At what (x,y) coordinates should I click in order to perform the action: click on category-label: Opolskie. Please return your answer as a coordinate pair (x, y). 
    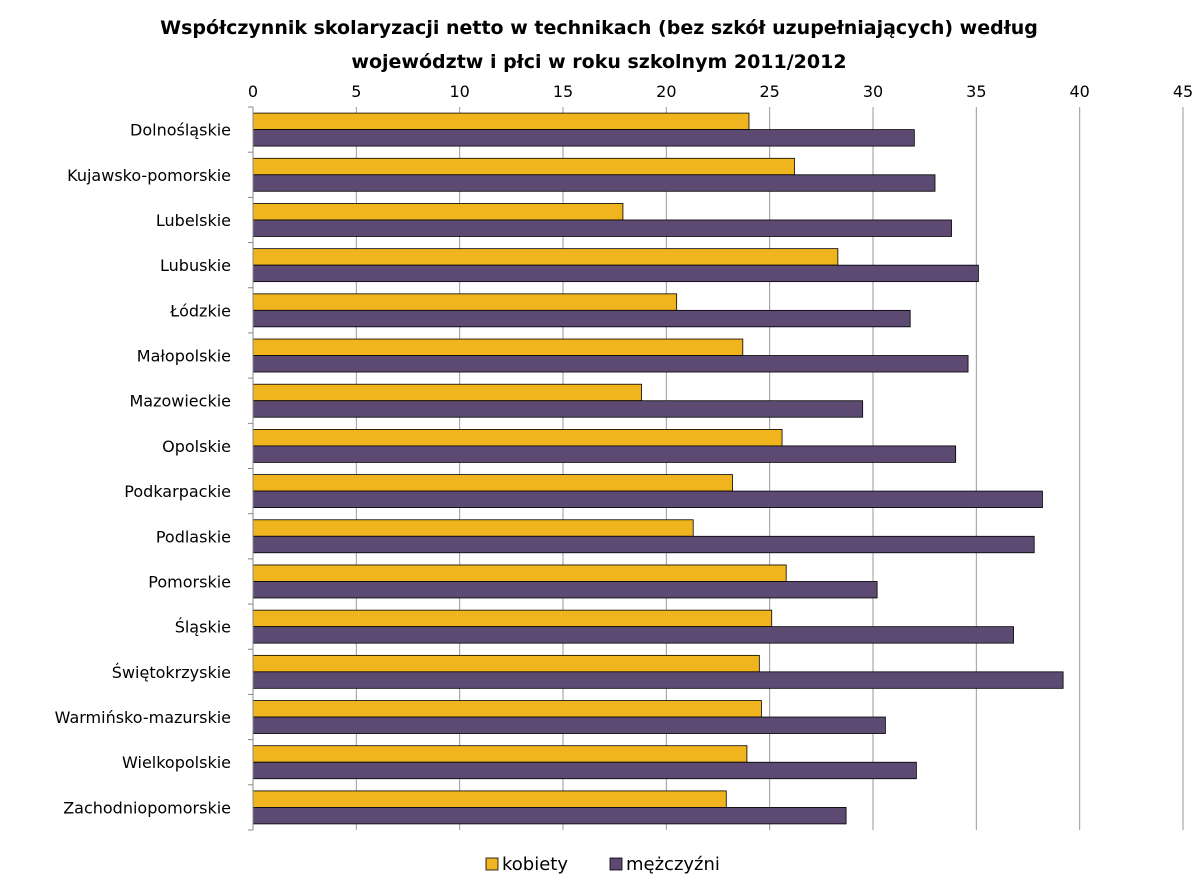
    Looking at the image, I should click on (196, 446).